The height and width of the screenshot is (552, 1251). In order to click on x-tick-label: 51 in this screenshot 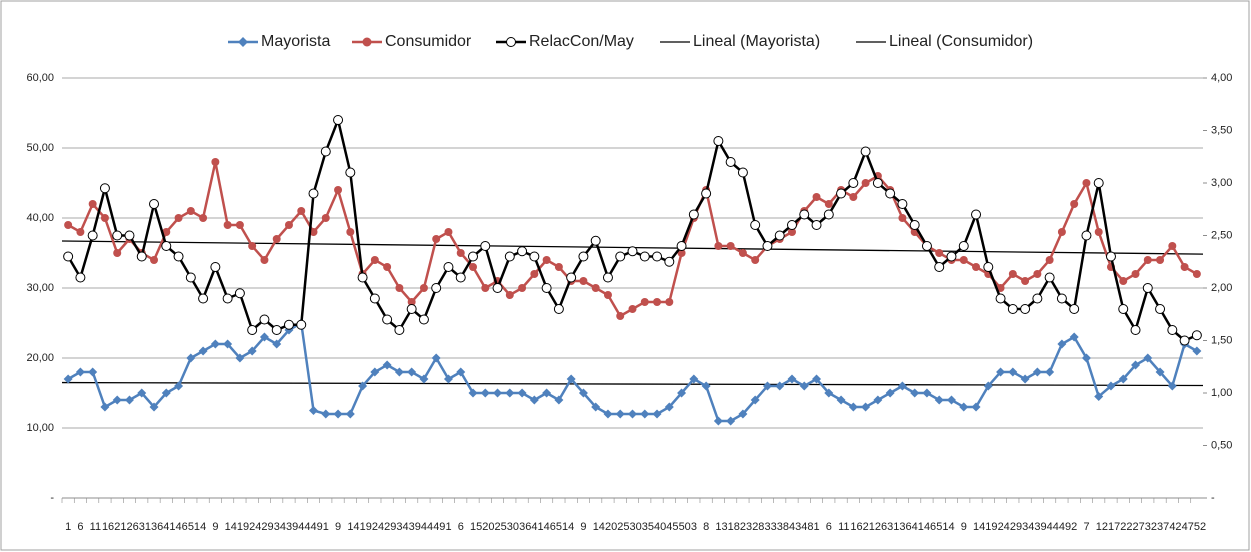, I will do `click(942, 527)`.